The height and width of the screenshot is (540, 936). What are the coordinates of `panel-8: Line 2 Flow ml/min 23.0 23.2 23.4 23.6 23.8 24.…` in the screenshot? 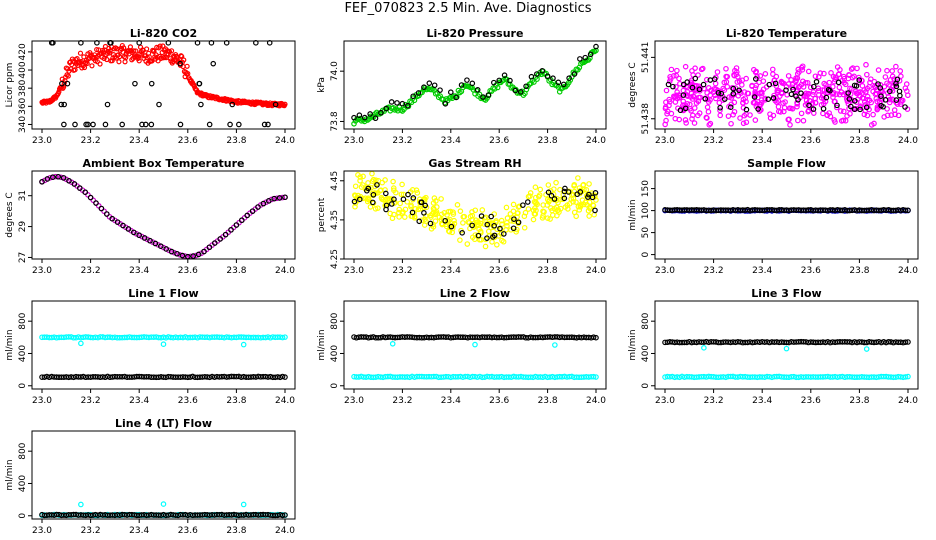 It's located at (462, 346).